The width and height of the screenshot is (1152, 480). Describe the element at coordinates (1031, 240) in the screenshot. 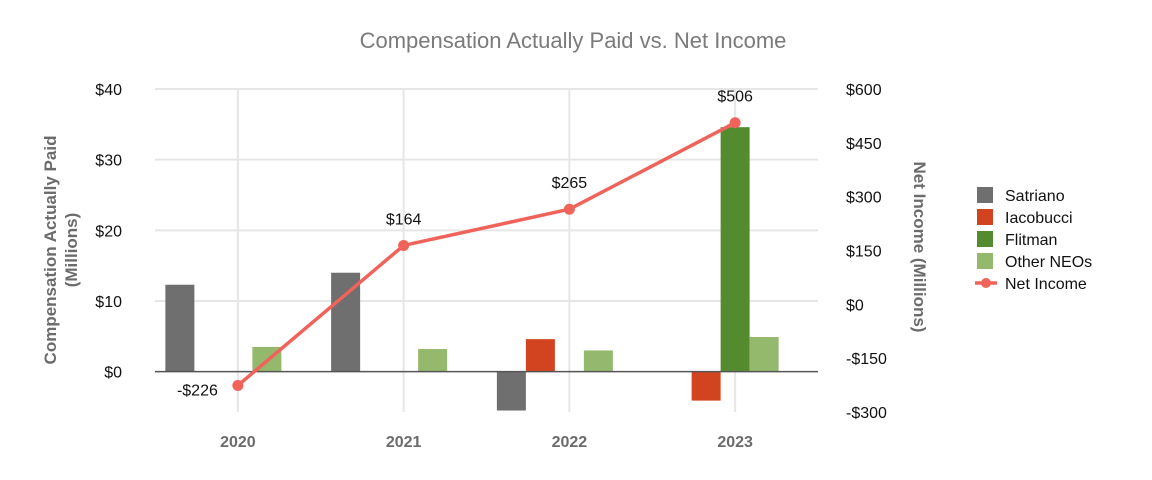

I see `legend-label-flitman: Flitman` at that location.